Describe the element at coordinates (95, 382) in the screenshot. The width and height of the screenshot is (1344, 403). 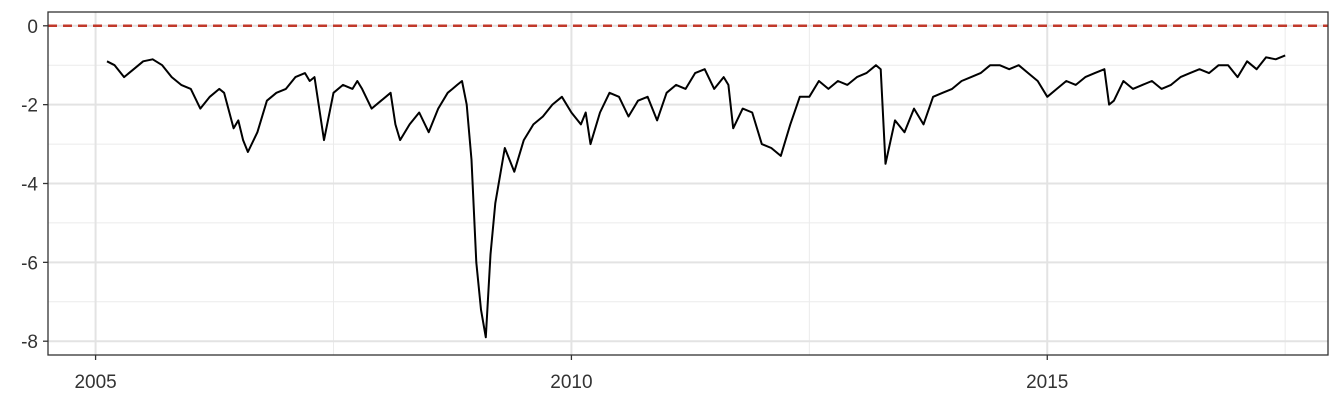
I see `x-tick-label: 2005` at that location.